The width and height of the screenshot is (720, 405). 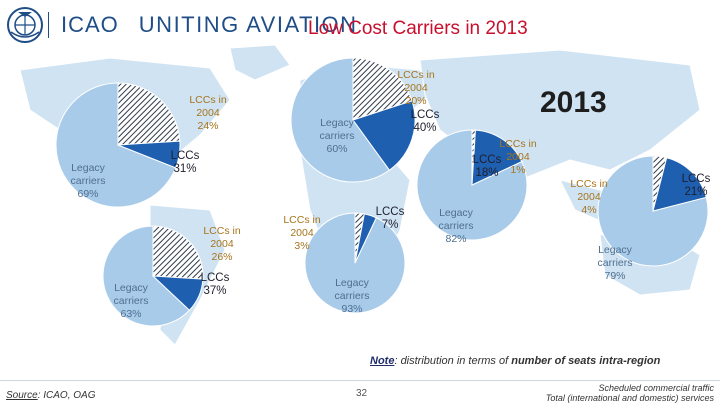 What do you see at coordinates (116, 145) in the screenshot?
I see `pie-slice-legacy-north-america-left` at bounding box center [116, 145].